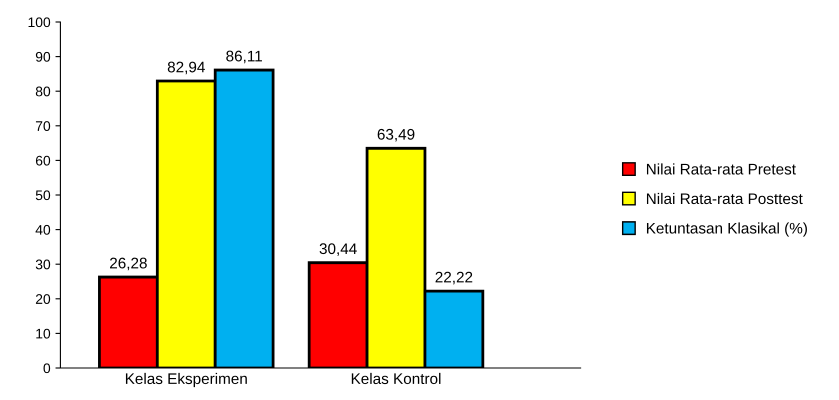 The width and height of the screenshot is (839, 400). I want to click on legend-label: Ketuntasan Klasikal (%), so click(726, 229).